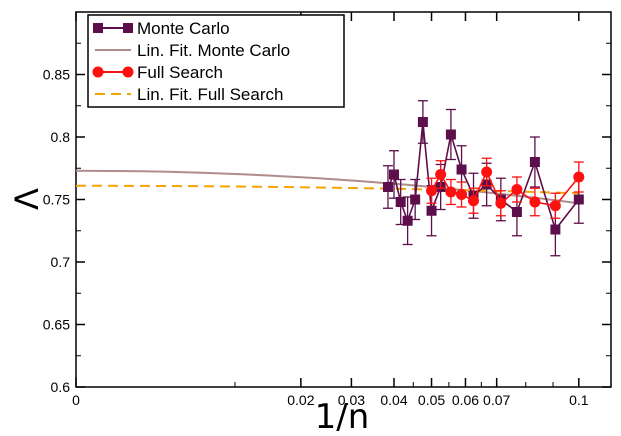 This screenshot has height=436, width=621. What do you see at coordinates (61, 262) in the screenshot?
I see `y-tick-label: 0.7` at bounding box center [61, 262].